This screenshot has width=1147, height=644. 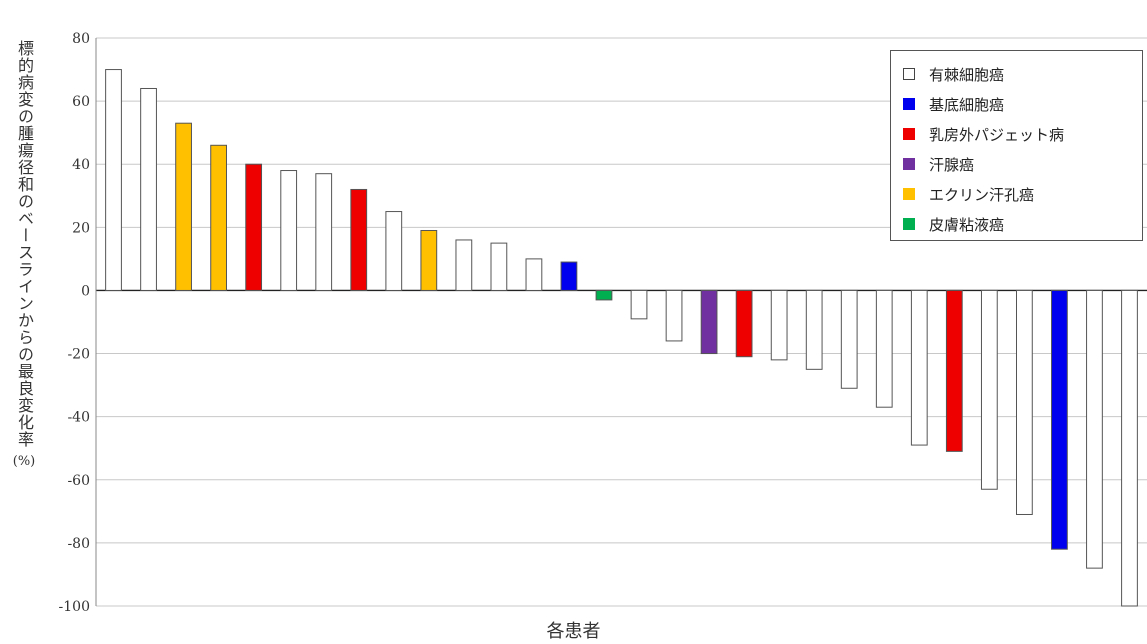 I want to click on legend-label: 基底細胞癌, so click(x=967, y=104).